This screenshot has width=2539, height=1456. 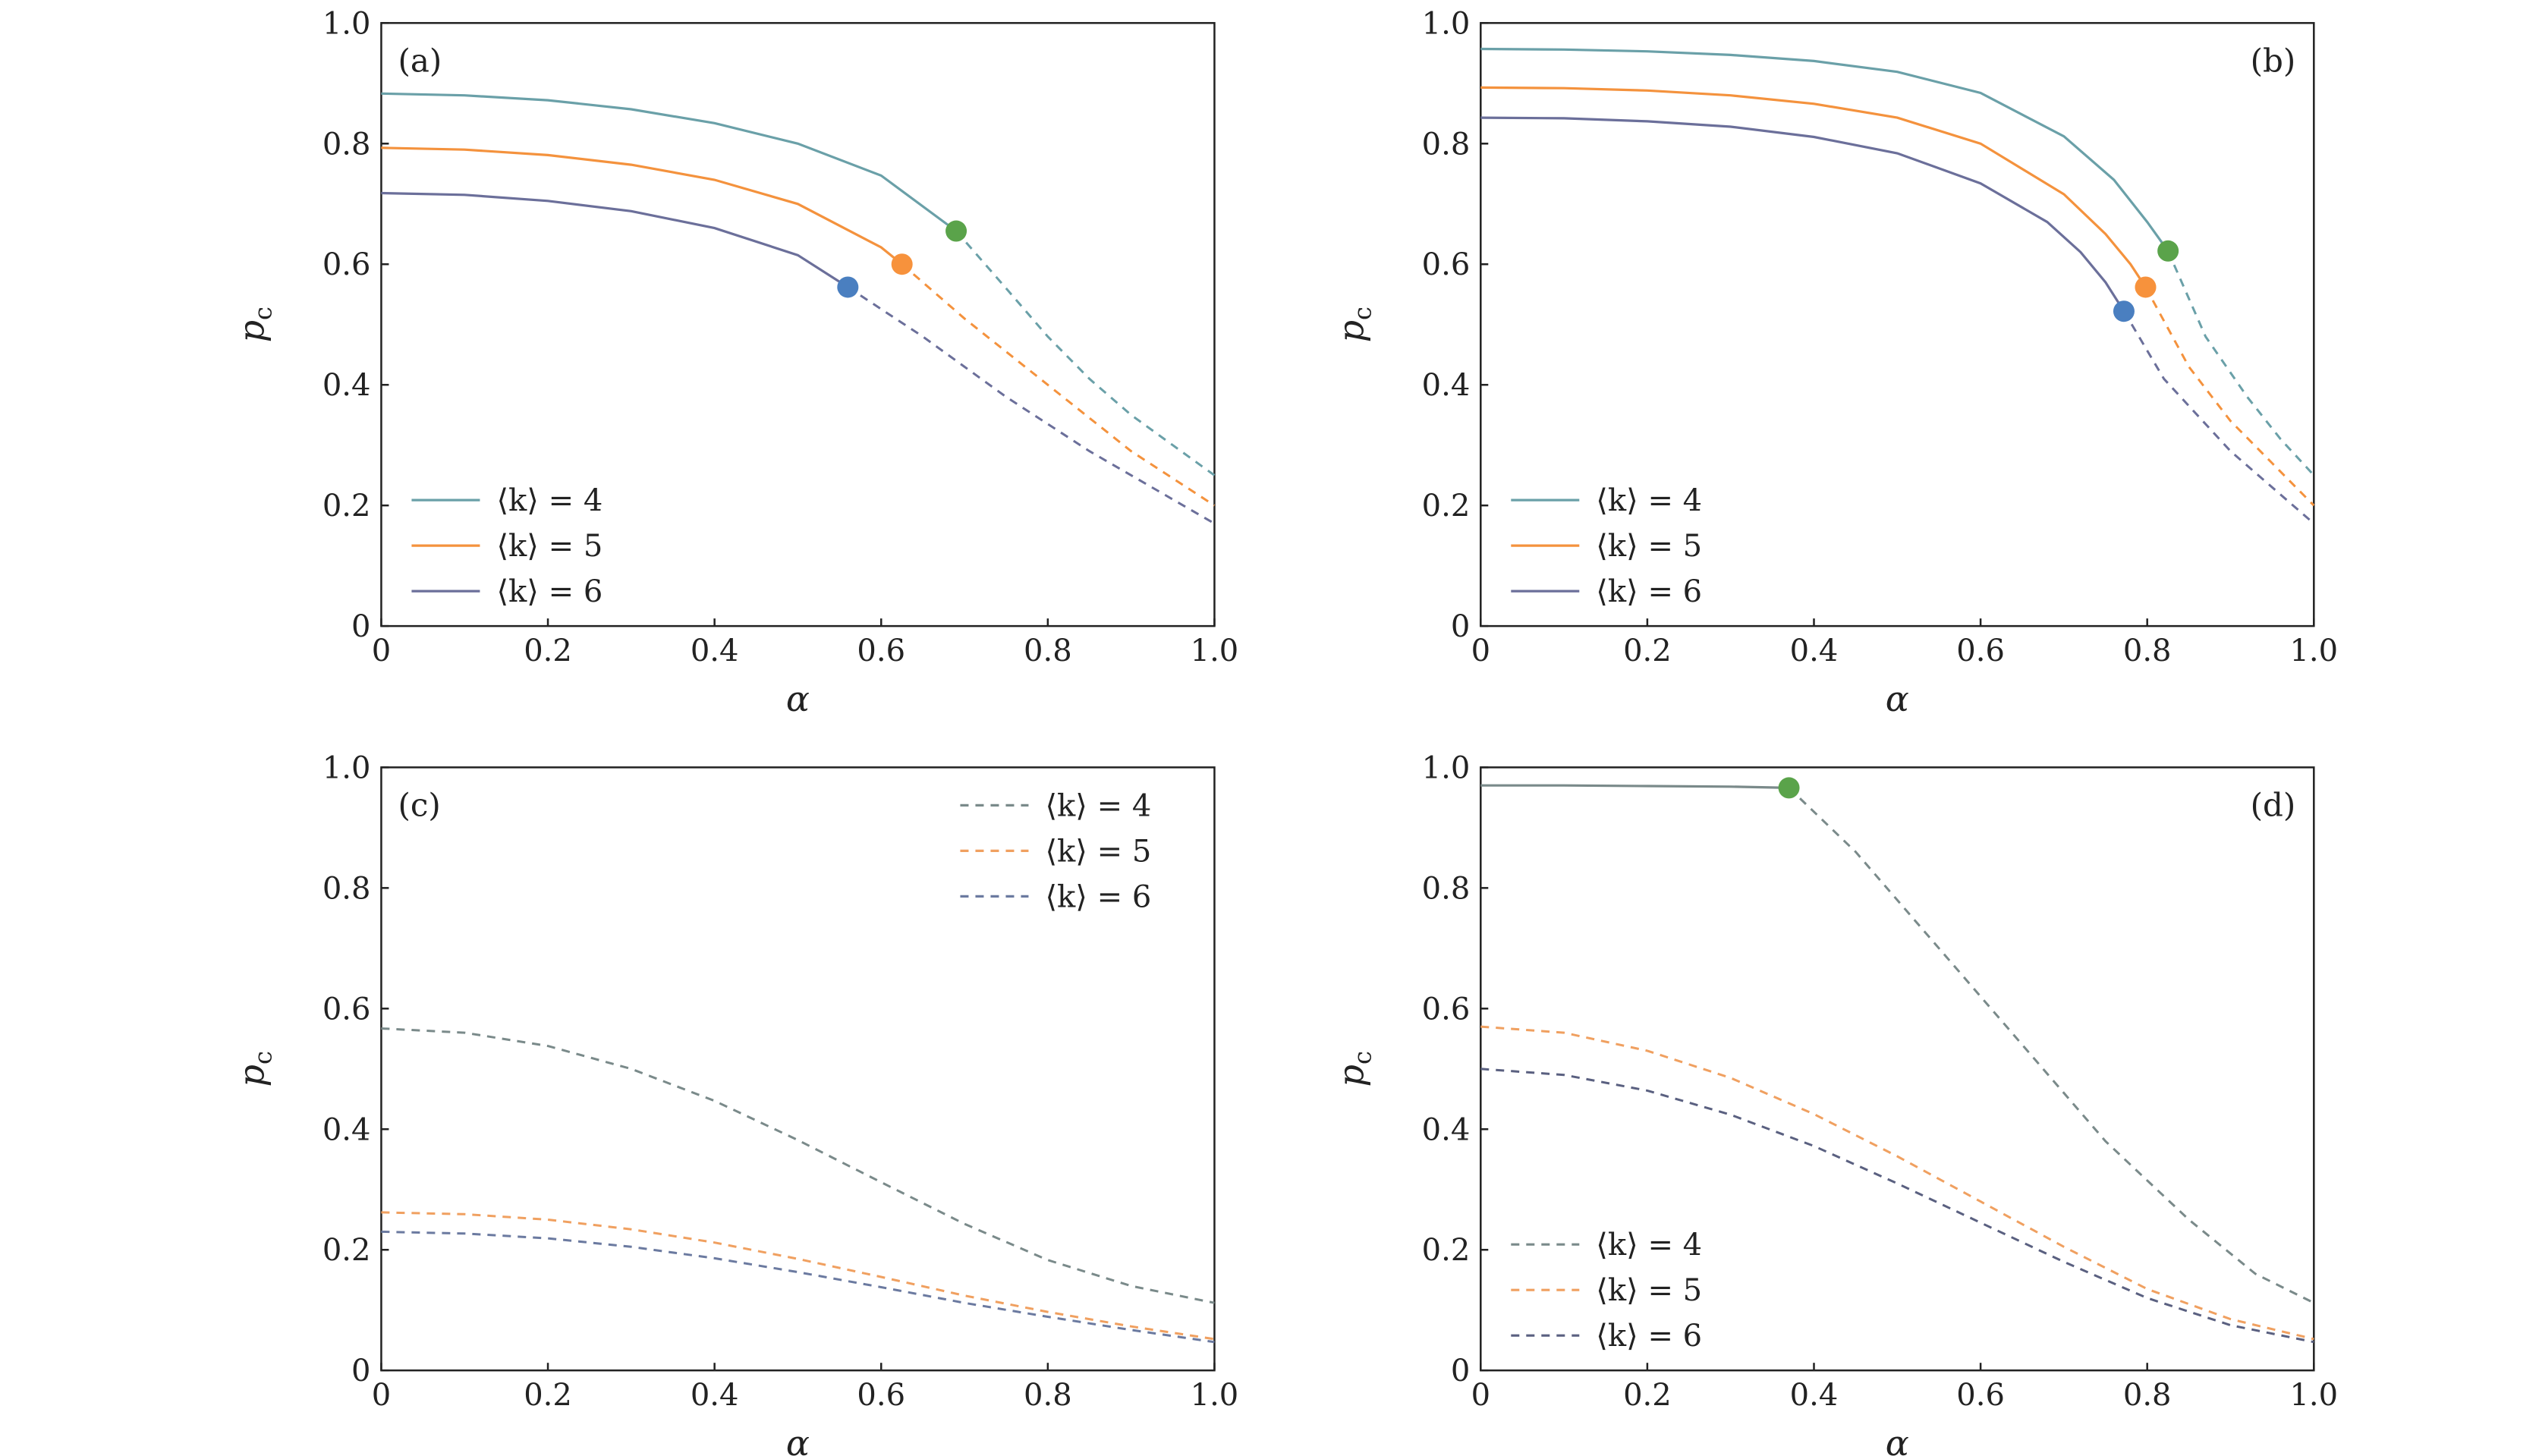 I want to click on panel-label: (b), so click(x=2273, y=60).